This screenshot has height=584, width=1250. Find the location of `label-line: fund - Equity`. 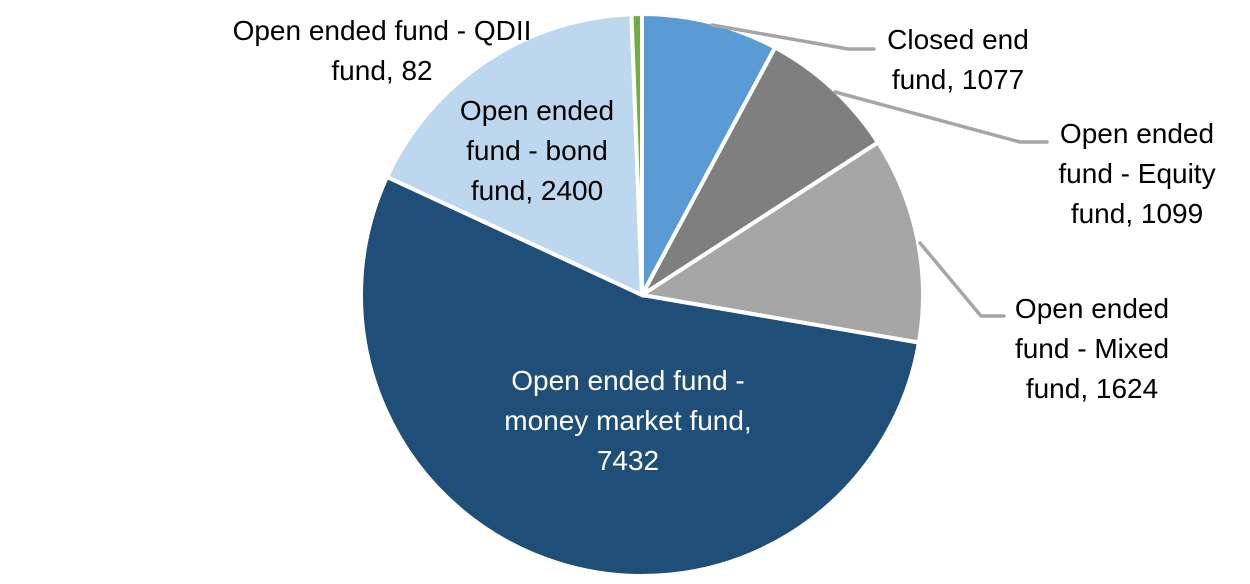

label-line: fund - Equity is located at coordinates (1137, 173).